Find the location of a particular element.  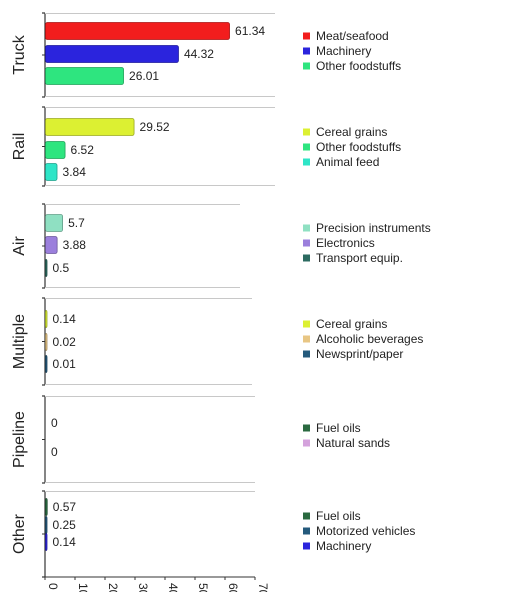

legend-label-air-2: Transport equip. is located at coordinates (359, 258).